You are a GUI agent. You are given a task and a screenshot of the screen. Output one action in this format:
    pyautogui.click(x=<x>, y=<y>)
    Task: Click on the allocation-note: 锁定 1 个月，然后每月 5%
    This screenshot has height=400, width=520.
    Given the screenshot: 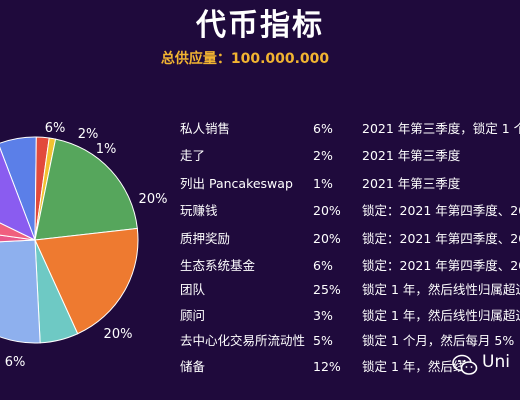 What is the action you would take?
    pyautogui.click(x=438, y=340)
    